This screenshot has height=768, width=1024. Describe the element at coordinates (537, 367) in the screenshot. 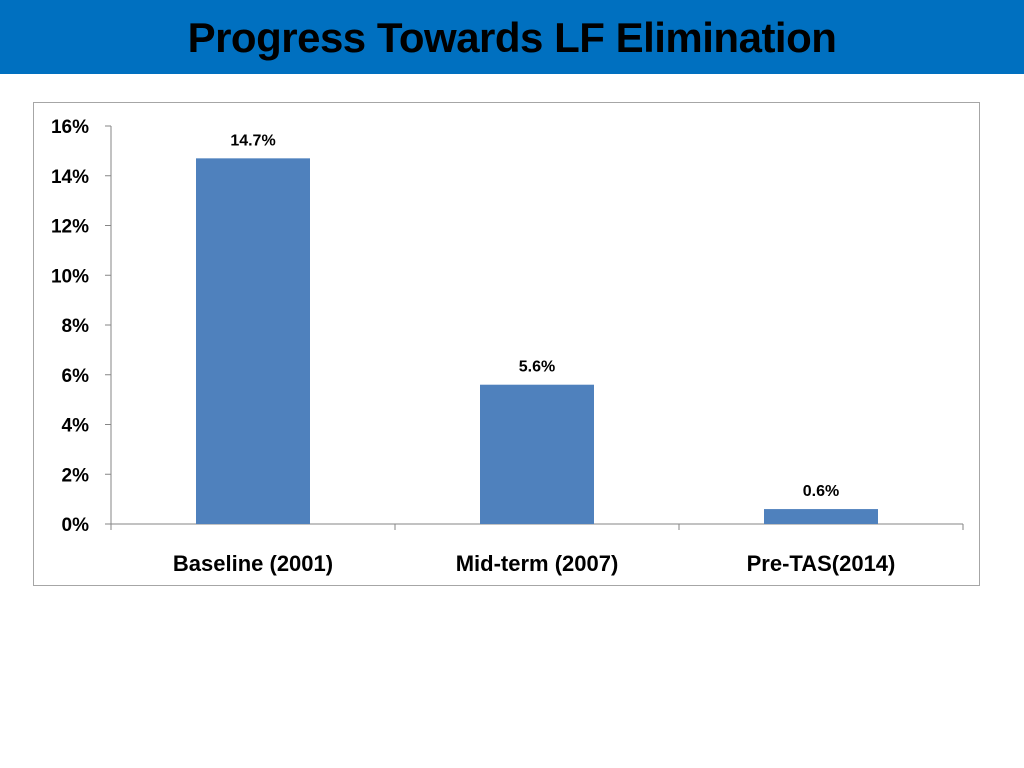

I see `data-label: 5.6%` at that location.